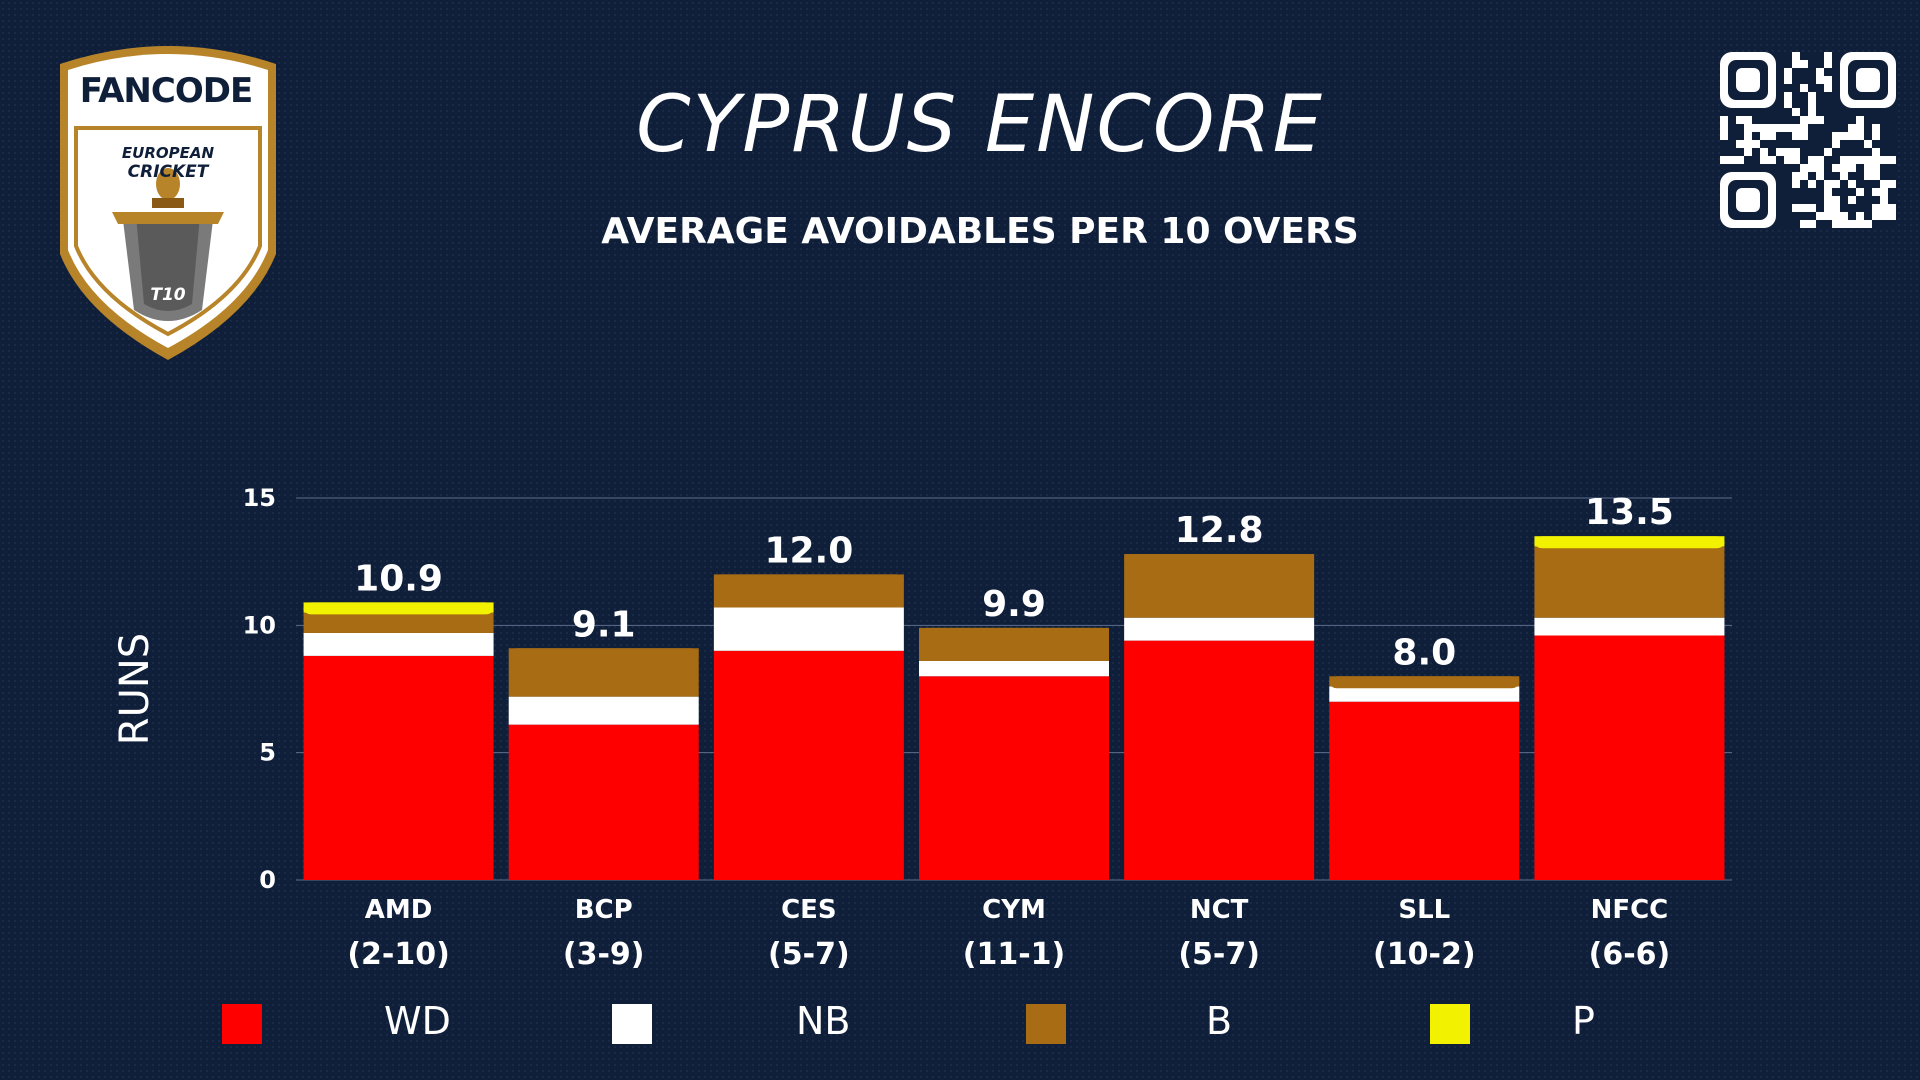 The image size is (1920, 1080). I want to click on qr-code-graphic, so click(1808, 140).